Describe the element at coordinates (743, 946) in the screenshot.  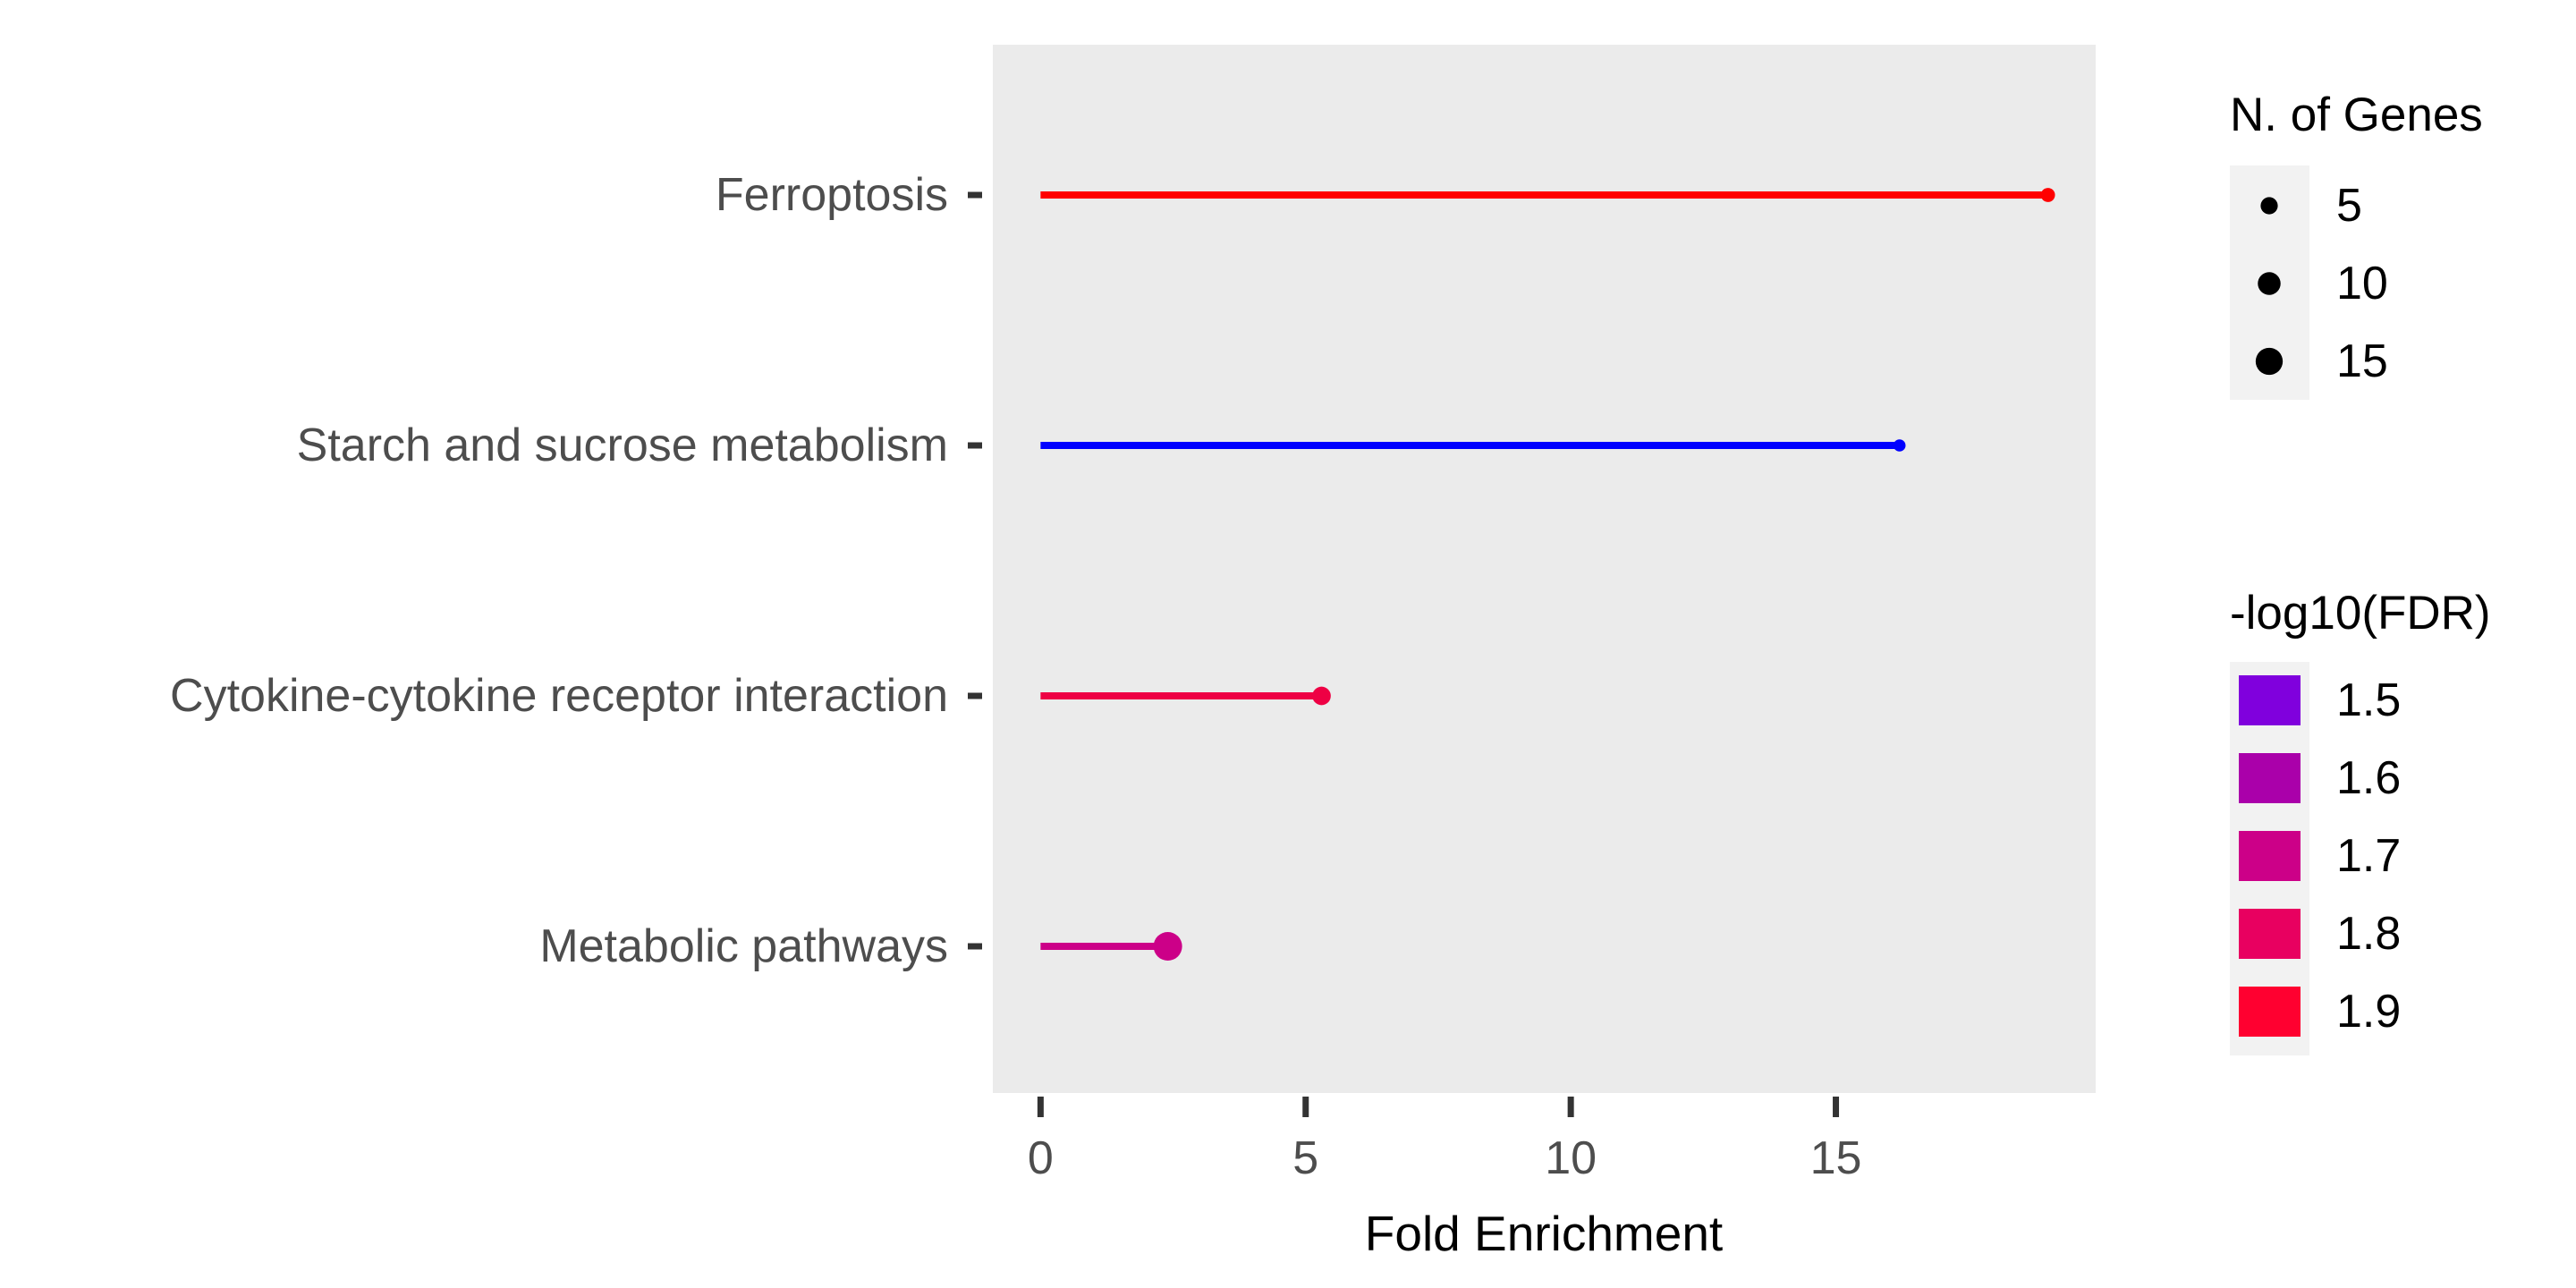
I see `y-tick-label: Metabolic pathways` at that location.